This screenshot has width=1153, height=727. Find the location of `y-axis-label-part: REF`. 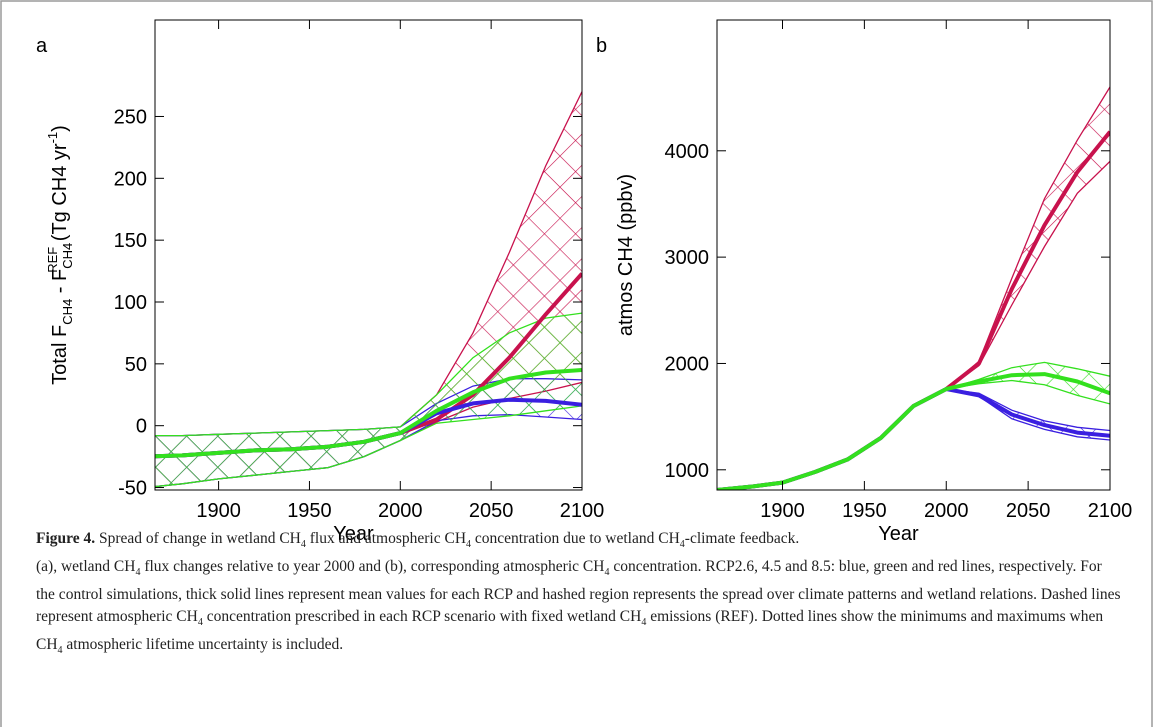

y-axis-label-part: REF is located at coordinates (52, 260).